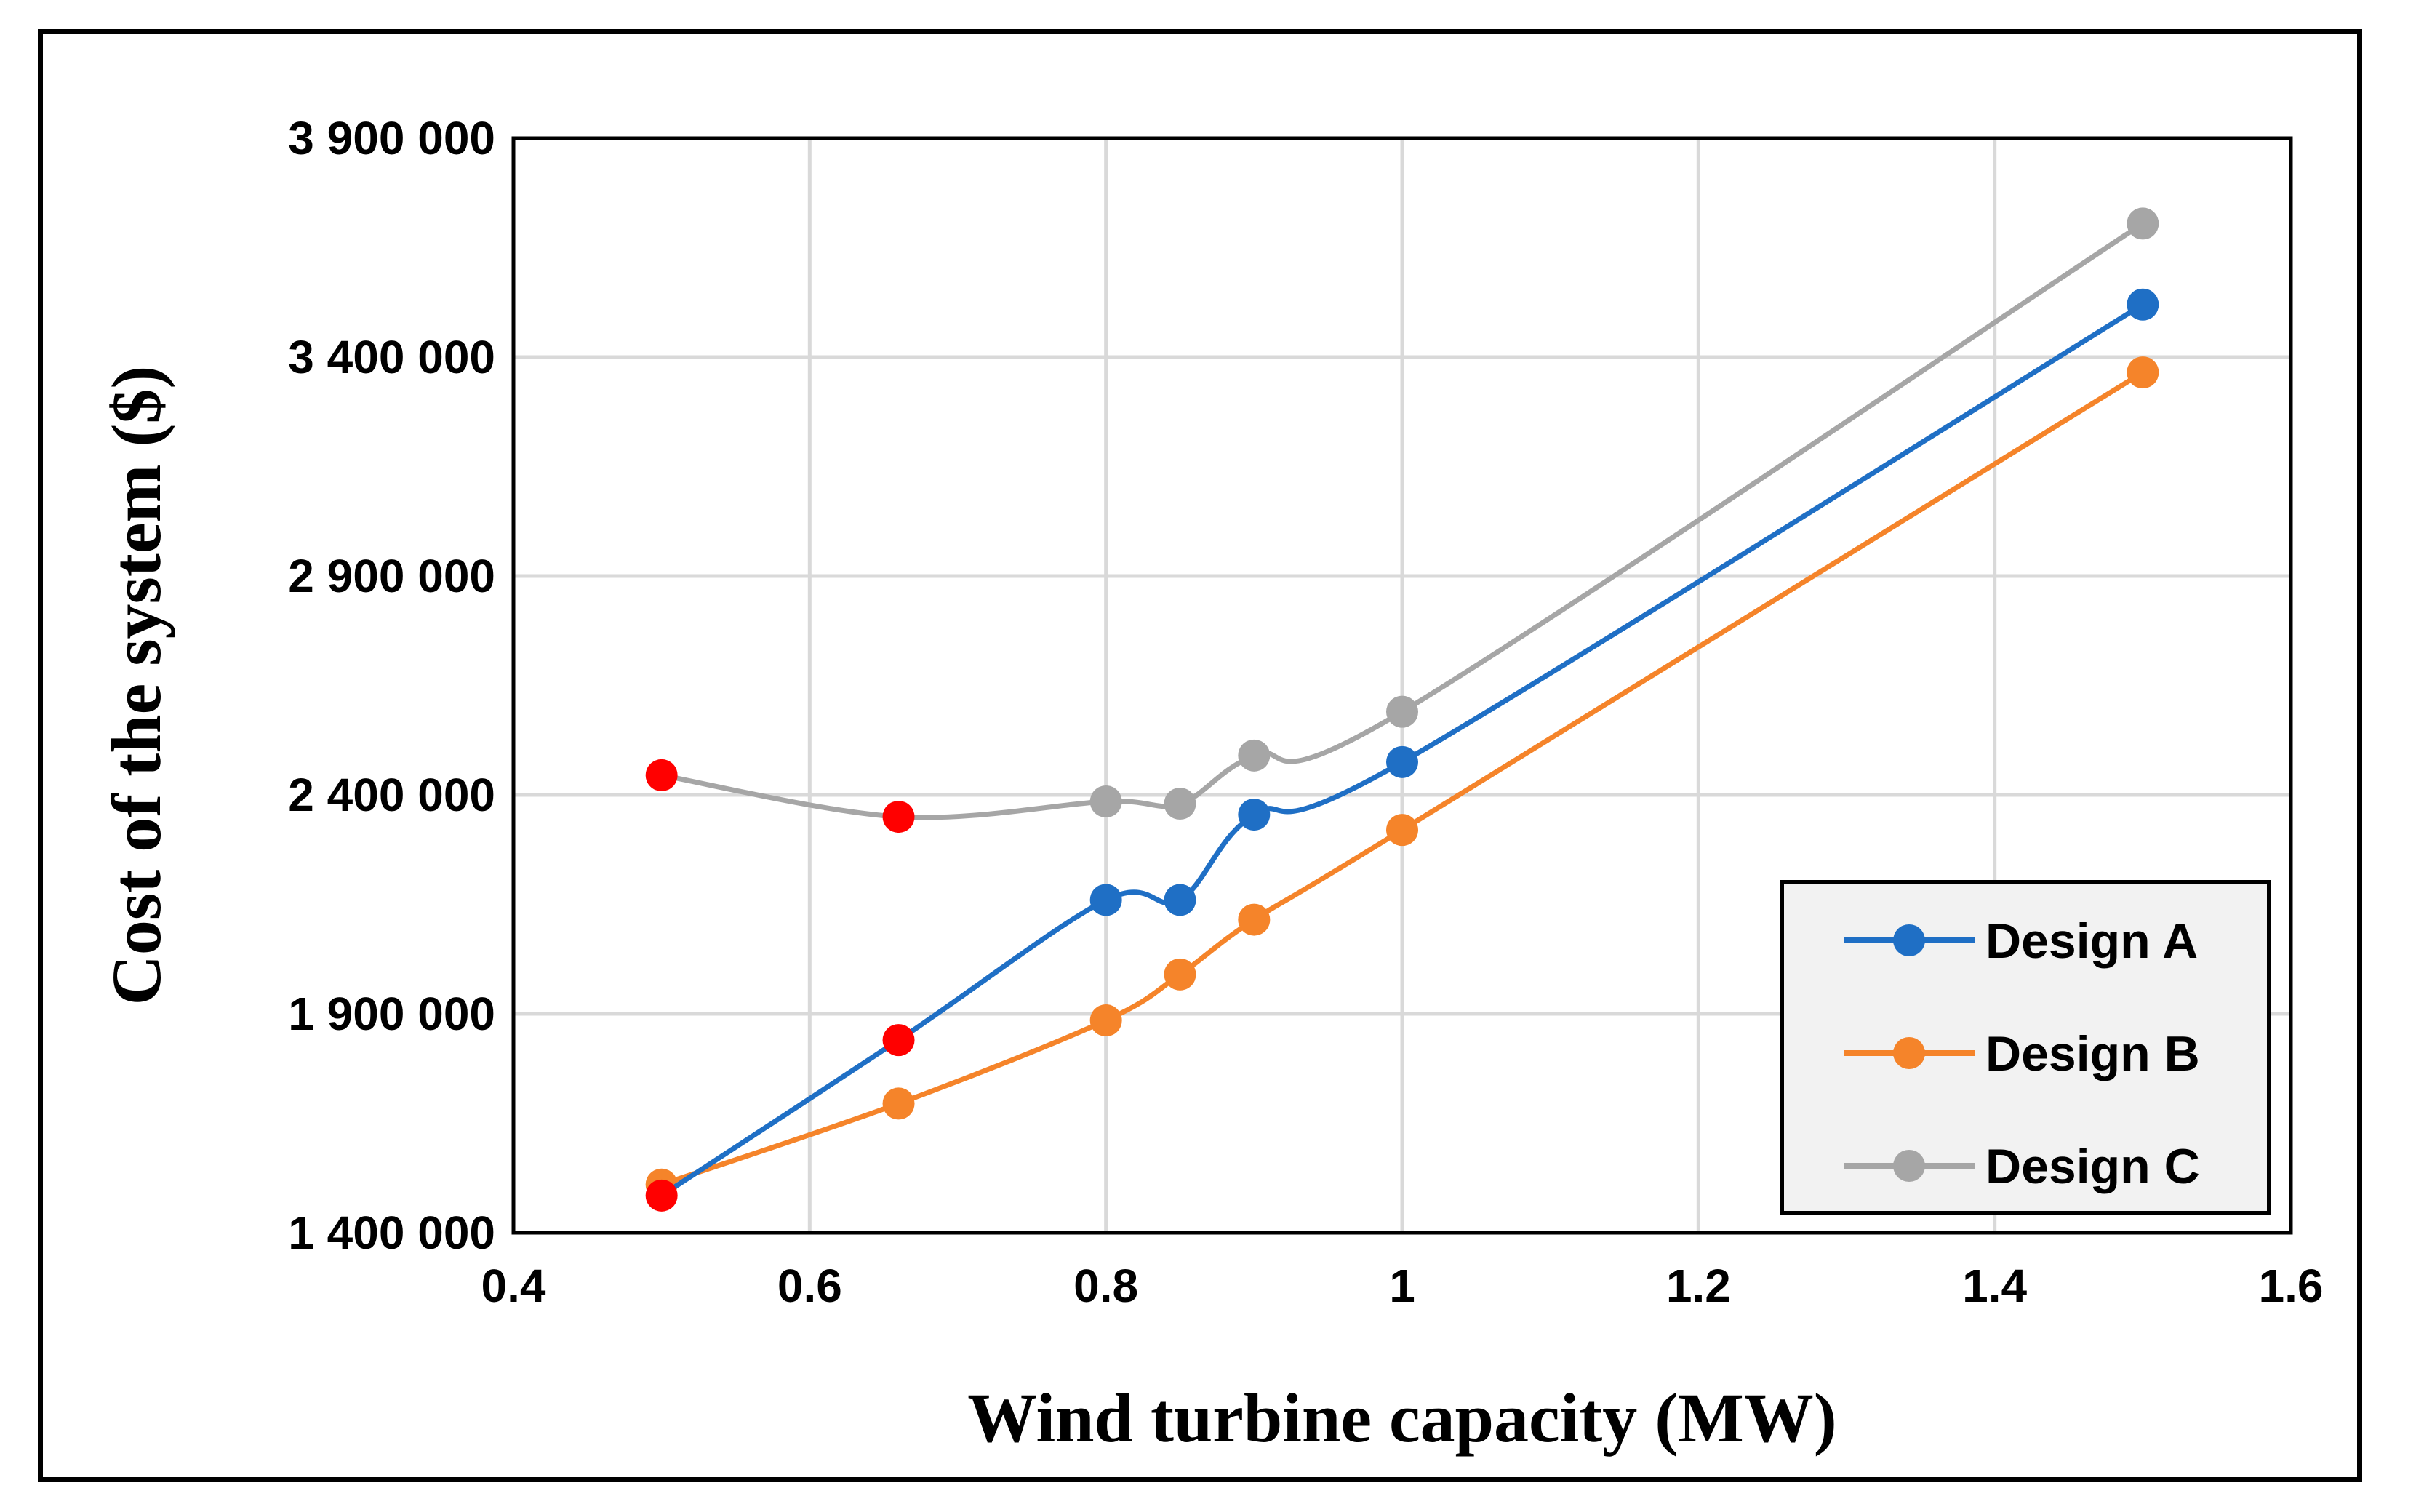  Describe the element at coordinates (391, 1233) in the screenshot. I see `y-tick-label: 1 400 000` at that location.